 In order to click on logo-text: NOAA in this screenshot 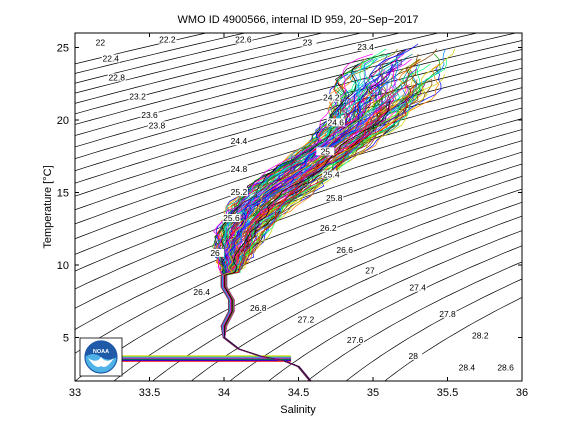, I will do `click(101, 352)`.